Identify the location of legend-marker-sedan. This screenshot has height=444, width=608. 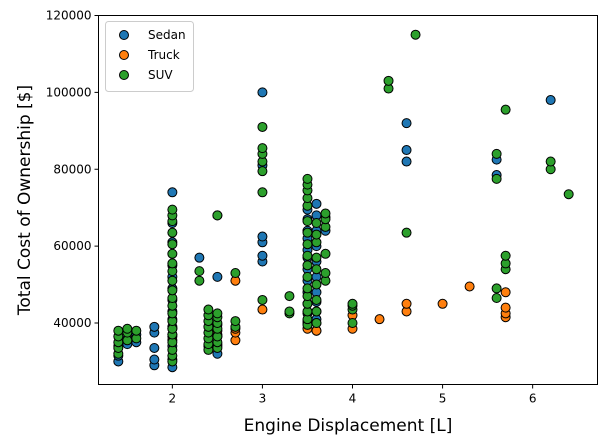
(124, 35).